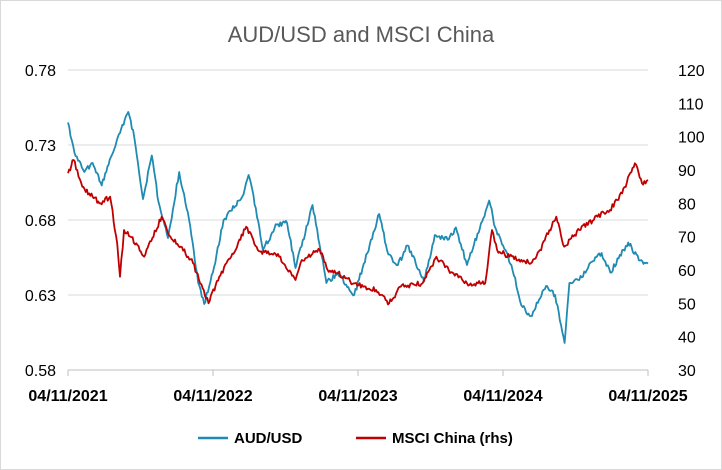 This screenshot has width=722, height=470. Describe the element at coordinates (40, 371) in the screenshot. I see `y-left-tick-label: 0.58` at that location.